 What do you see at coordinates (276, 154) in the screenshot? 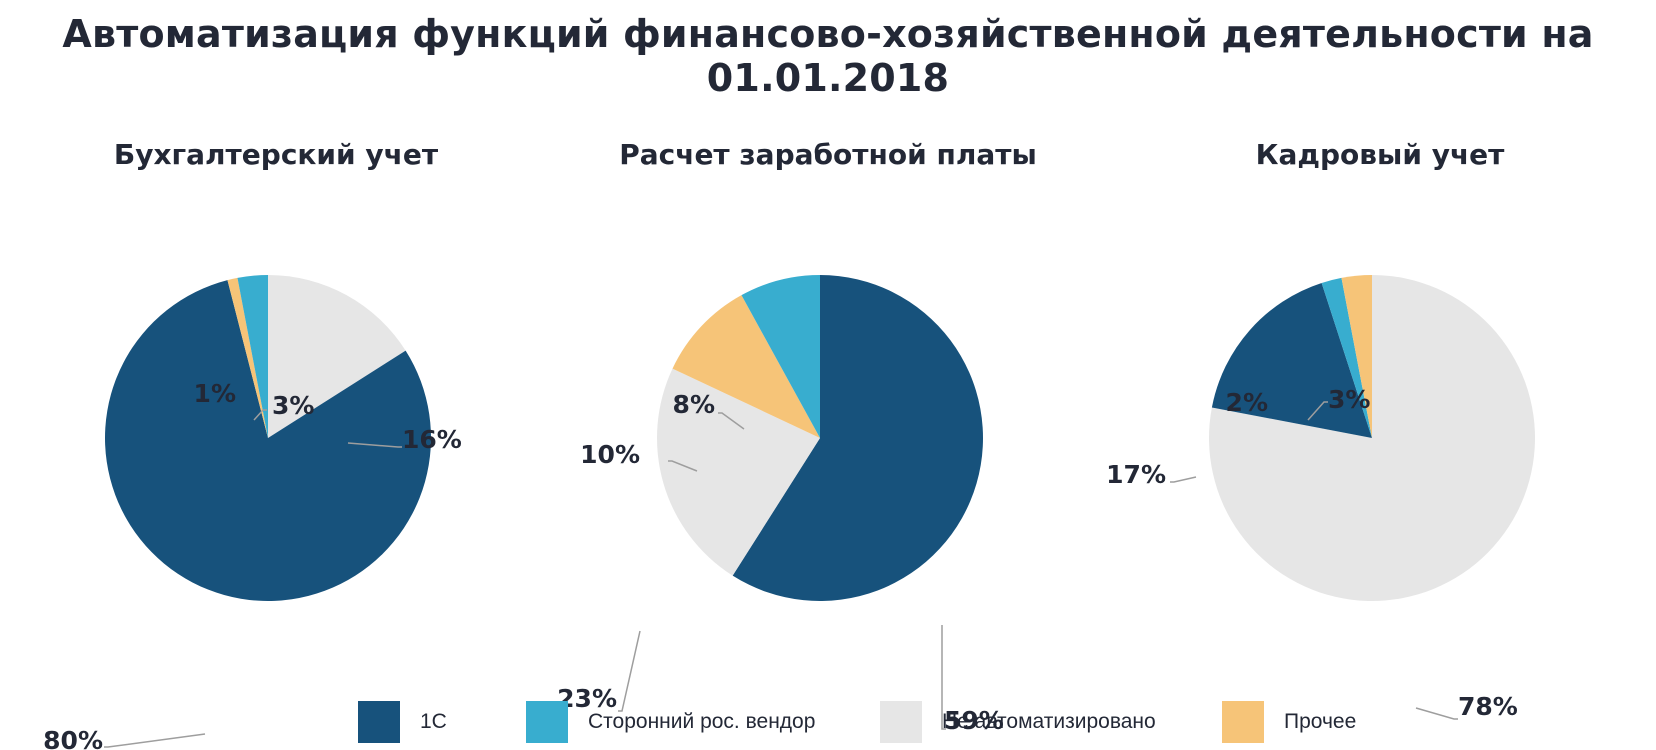
I see `chart-title: Бухгалтерский учет` at bounding box center [276, 154].